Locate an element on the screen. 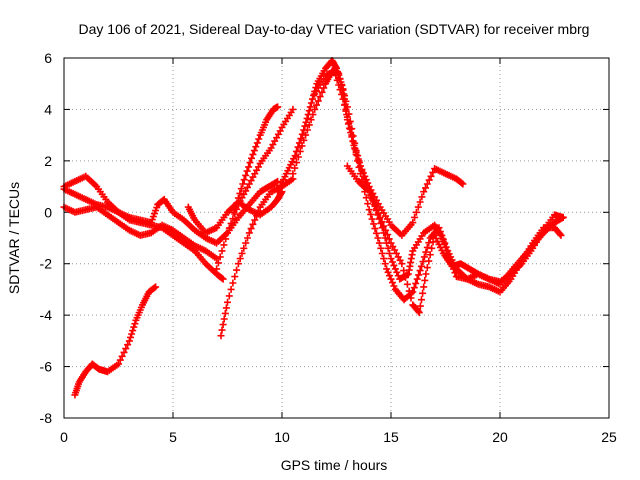  x-tick-label: 20 is located at coordinates (500, 437).